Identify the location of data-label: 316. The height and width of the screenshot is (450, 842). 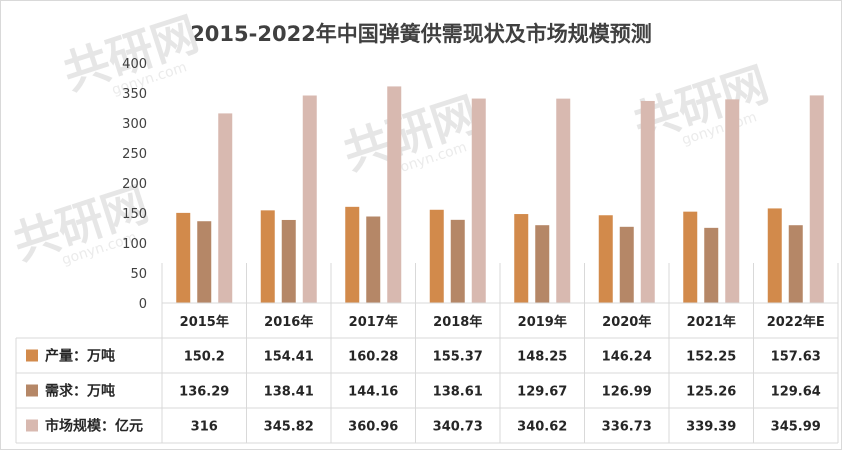
(204, 427).